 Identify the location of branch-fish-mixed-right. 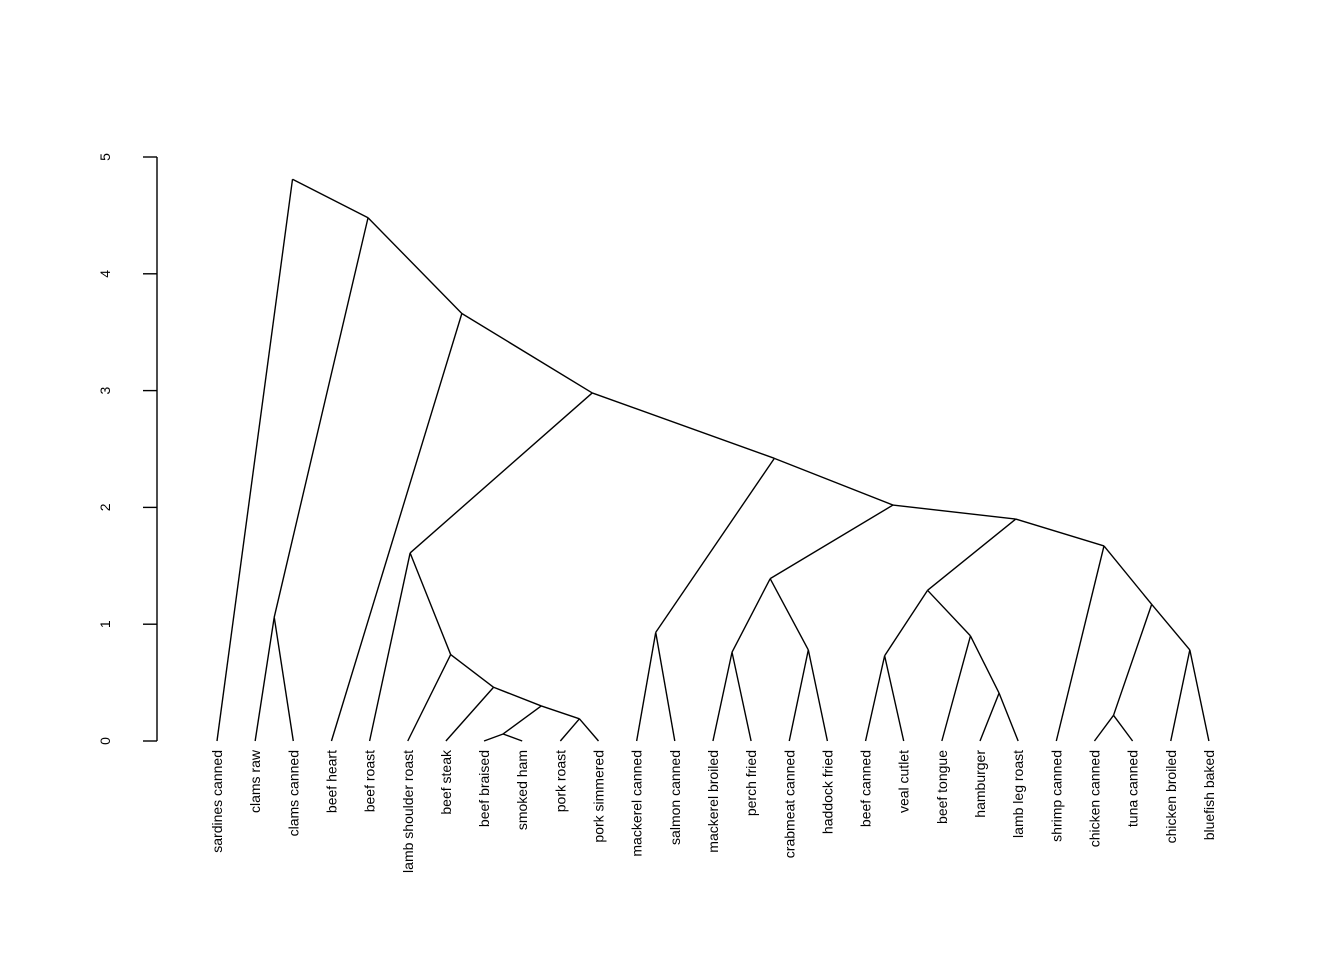
(834, 481).